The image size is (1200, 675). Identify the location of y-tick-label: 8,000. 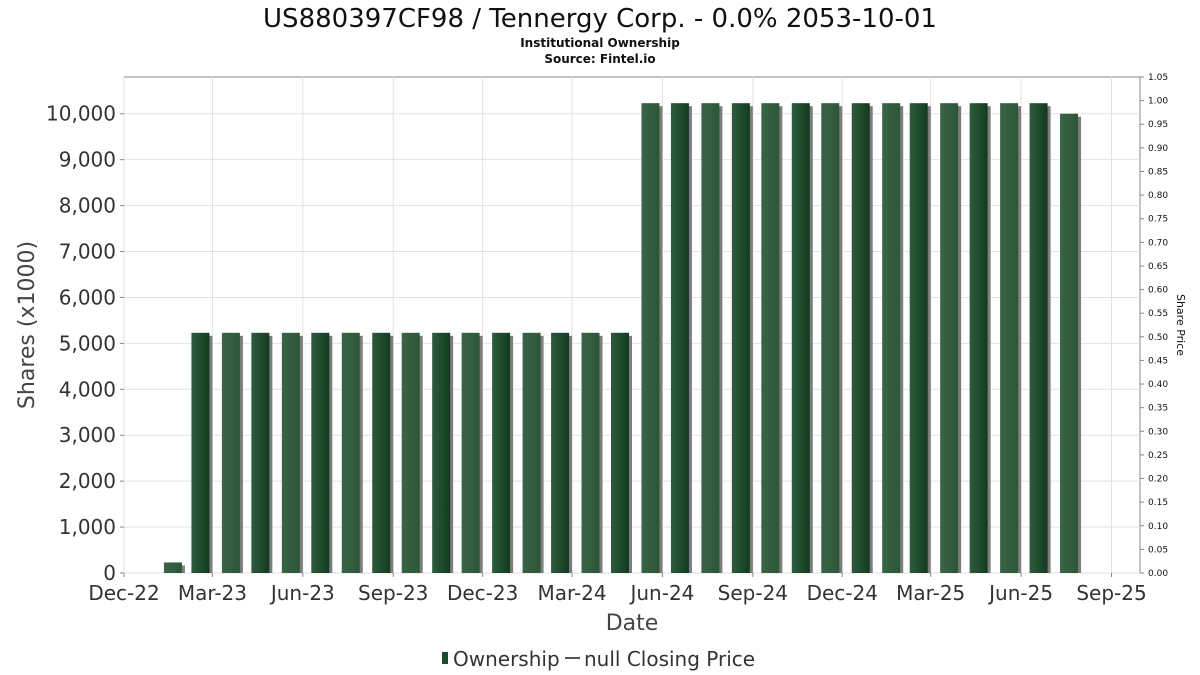
(87, 206).